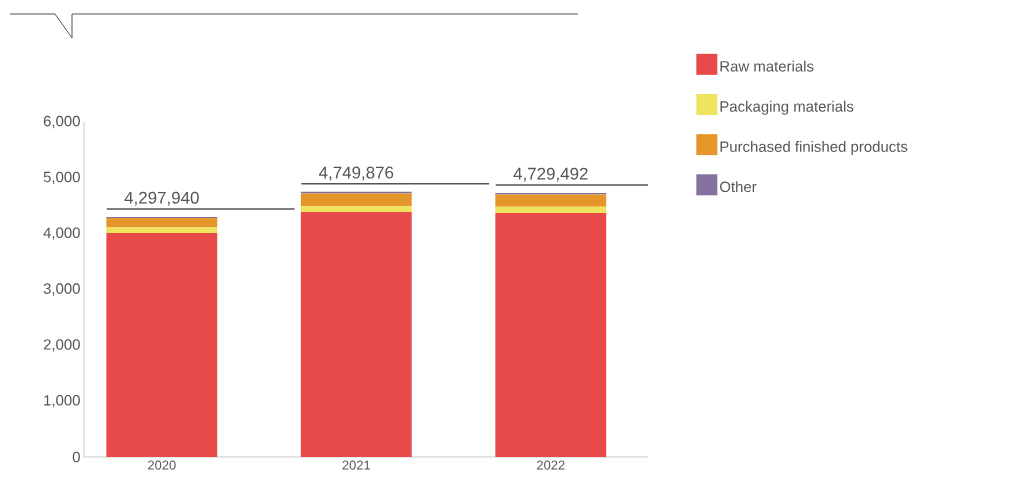 The height and width of the screenshot is (482, 1035). What do you see at coordinates (814, 147) in the screenshot?
I see `legend-label: Purchased finished products` at bounding box center [814, 147].